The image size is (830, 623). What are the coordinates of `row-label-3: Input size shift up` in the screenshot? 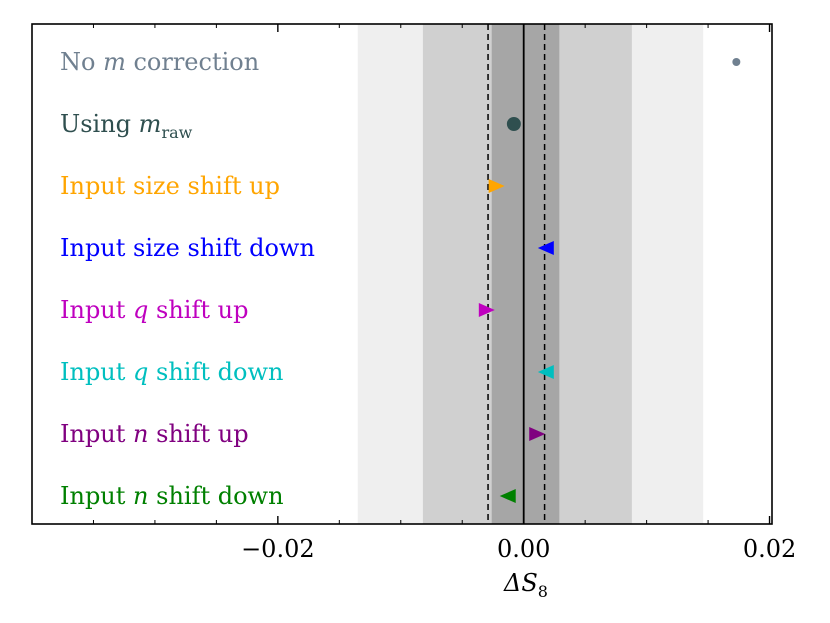 It's located at (170, 186).